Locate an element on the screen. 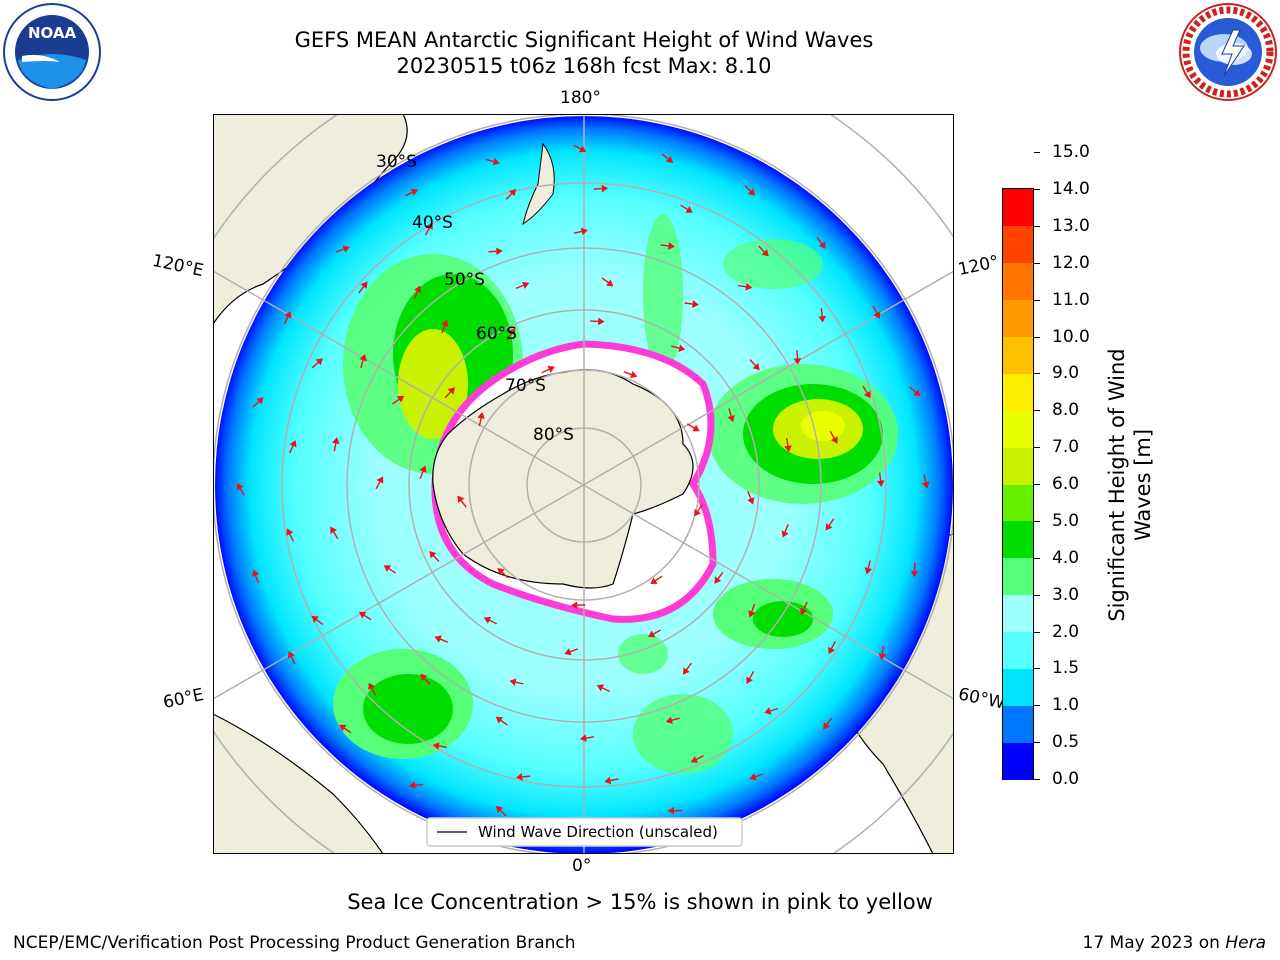  colorbar-tick-label: 15.0 is located at coordinates (1071, 152).